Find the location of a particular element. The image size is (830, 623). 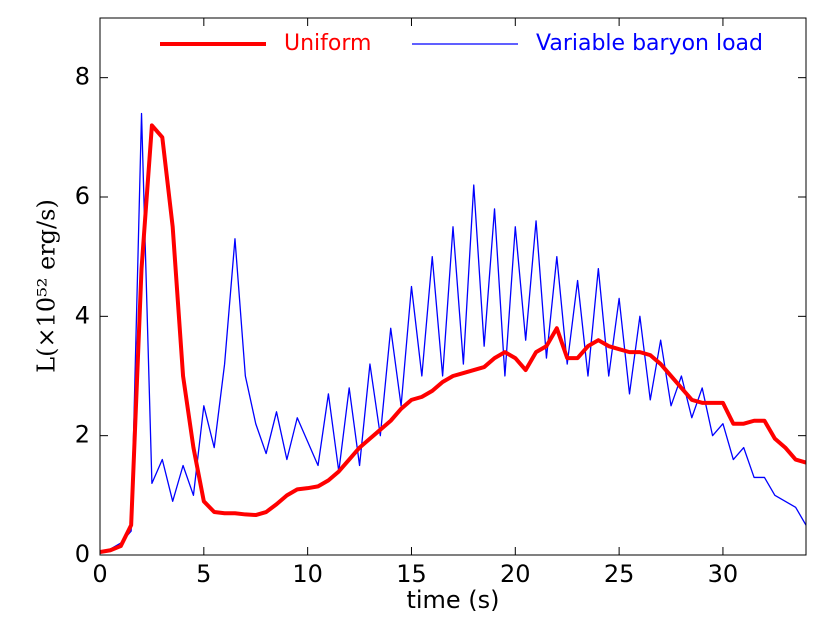

x-tick-label: 25 is located at coordinates (619, 574).